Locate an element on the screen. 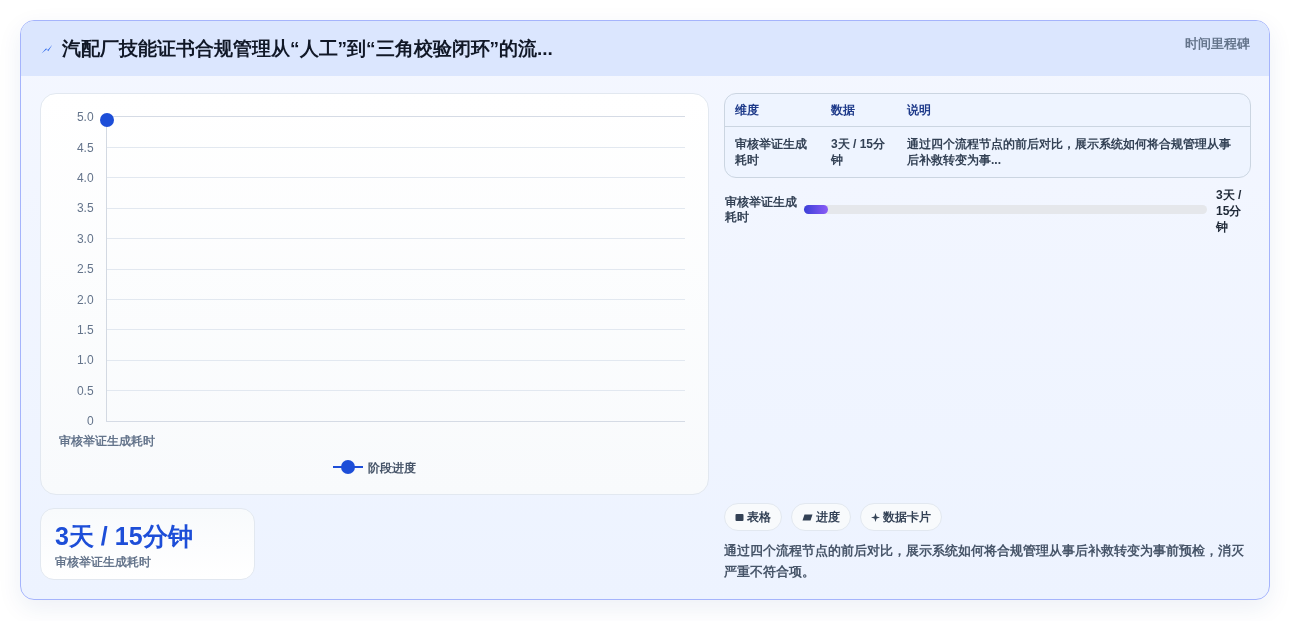 The height and width of the screenshot is (621, 1291). text: 维度 is located at coordinates (773, 110).